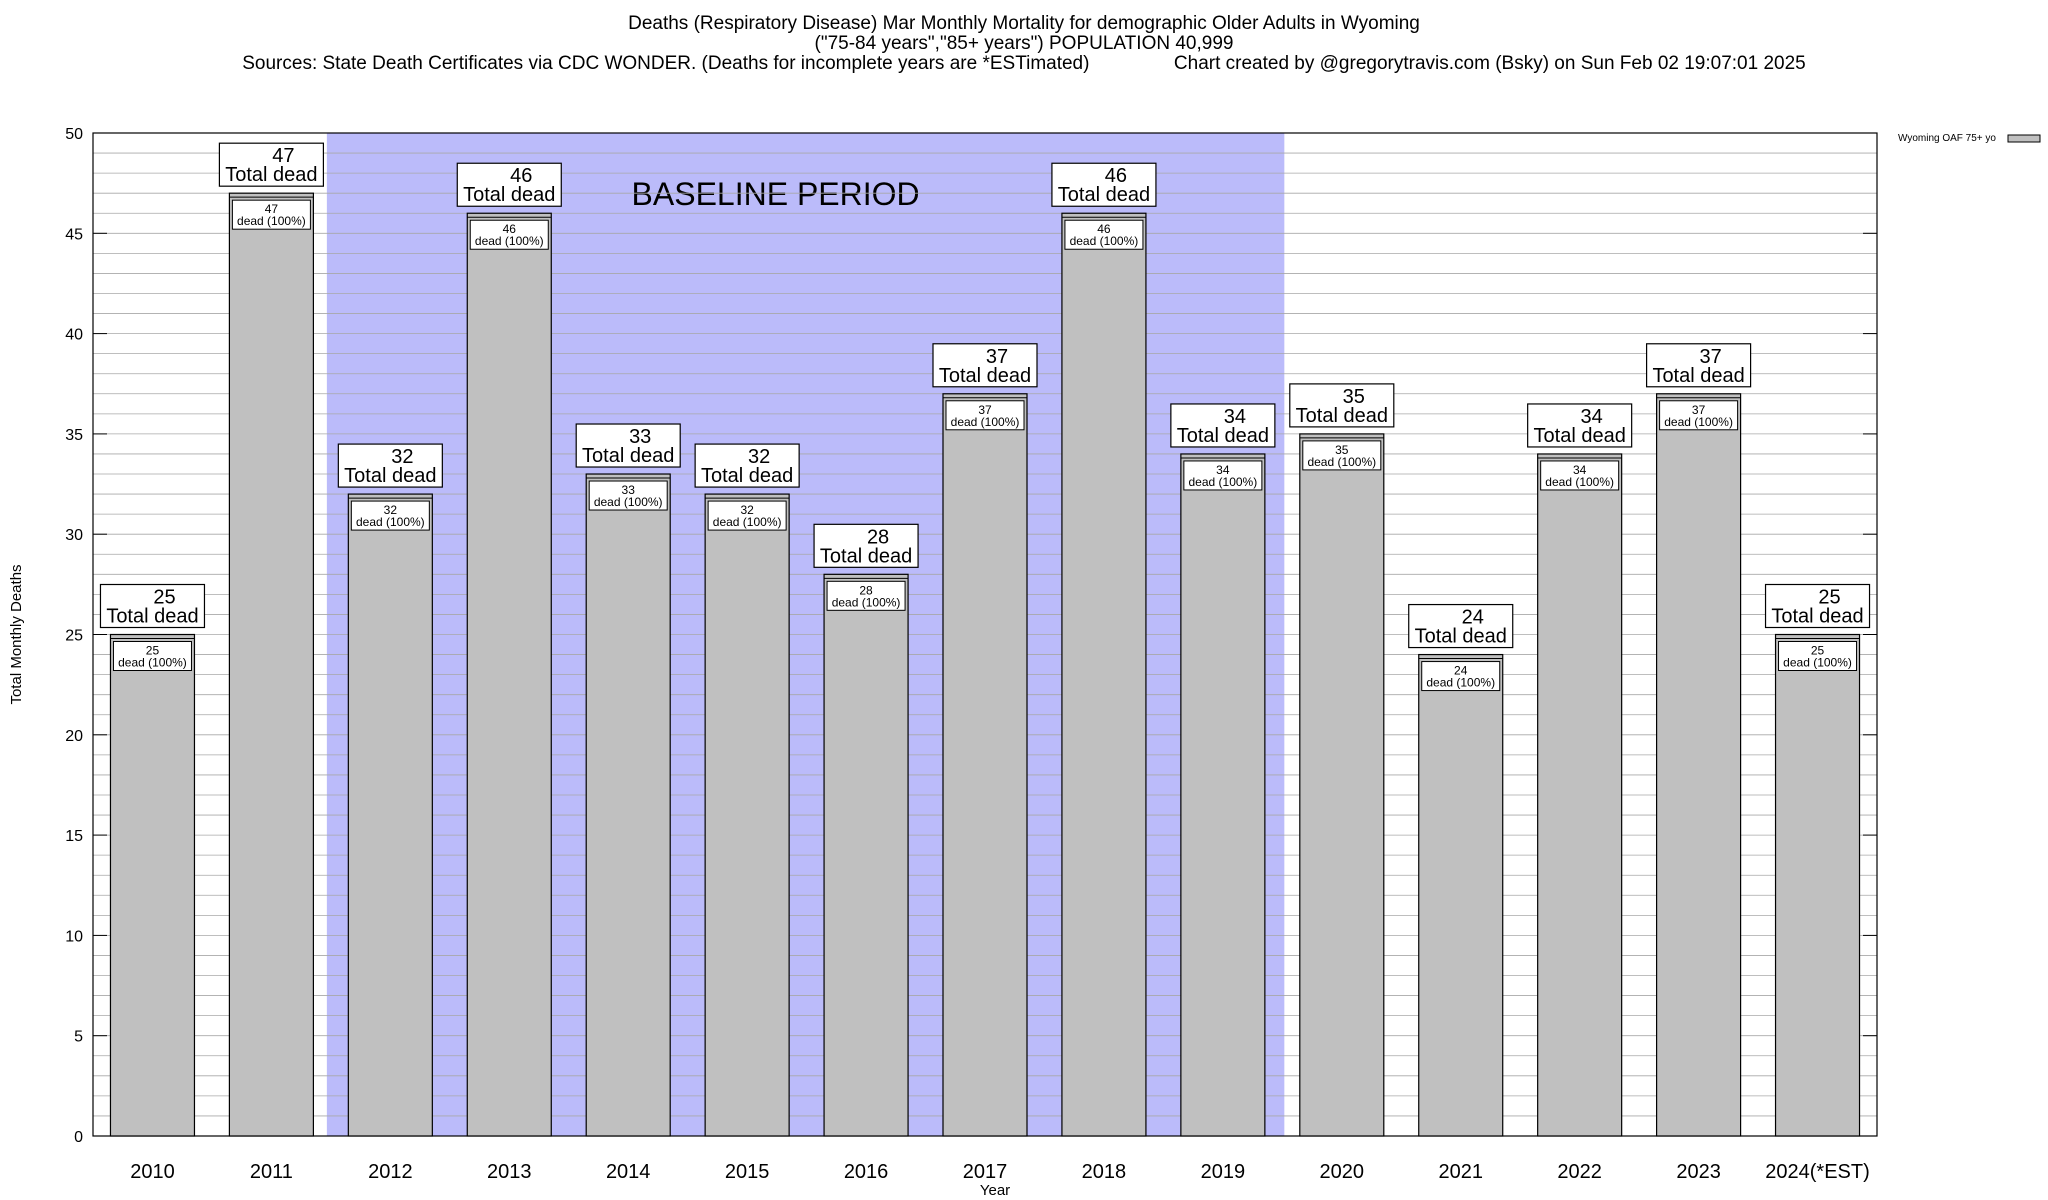 This screenshot has width=2048, height=1200. Describe the element at coordinates (272, 209) in the screenshot. I see `inner-value-label: 47` at that location.